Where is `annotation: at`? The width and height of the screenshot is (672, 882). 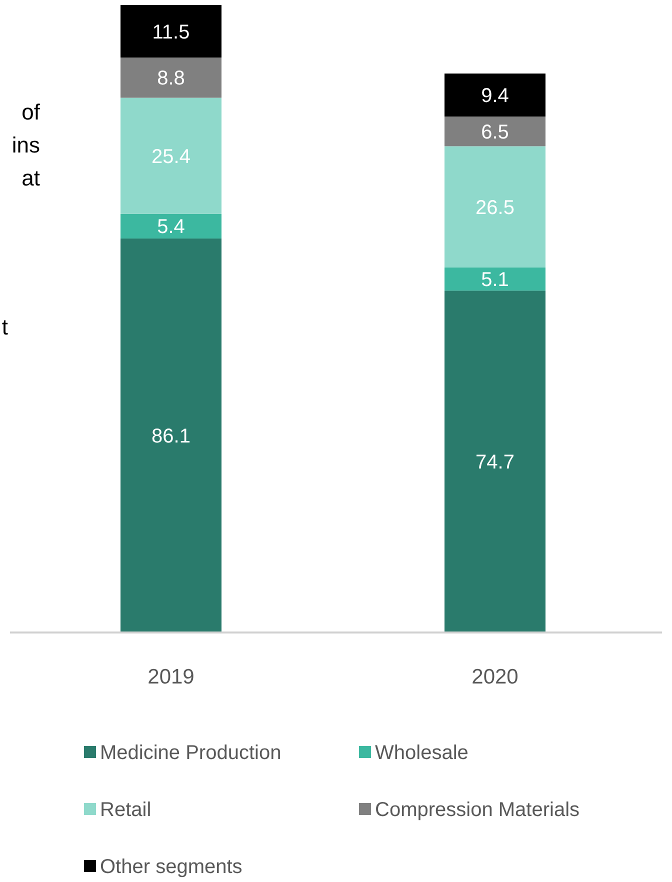 annotation: at is located at coordinates (31, 178).